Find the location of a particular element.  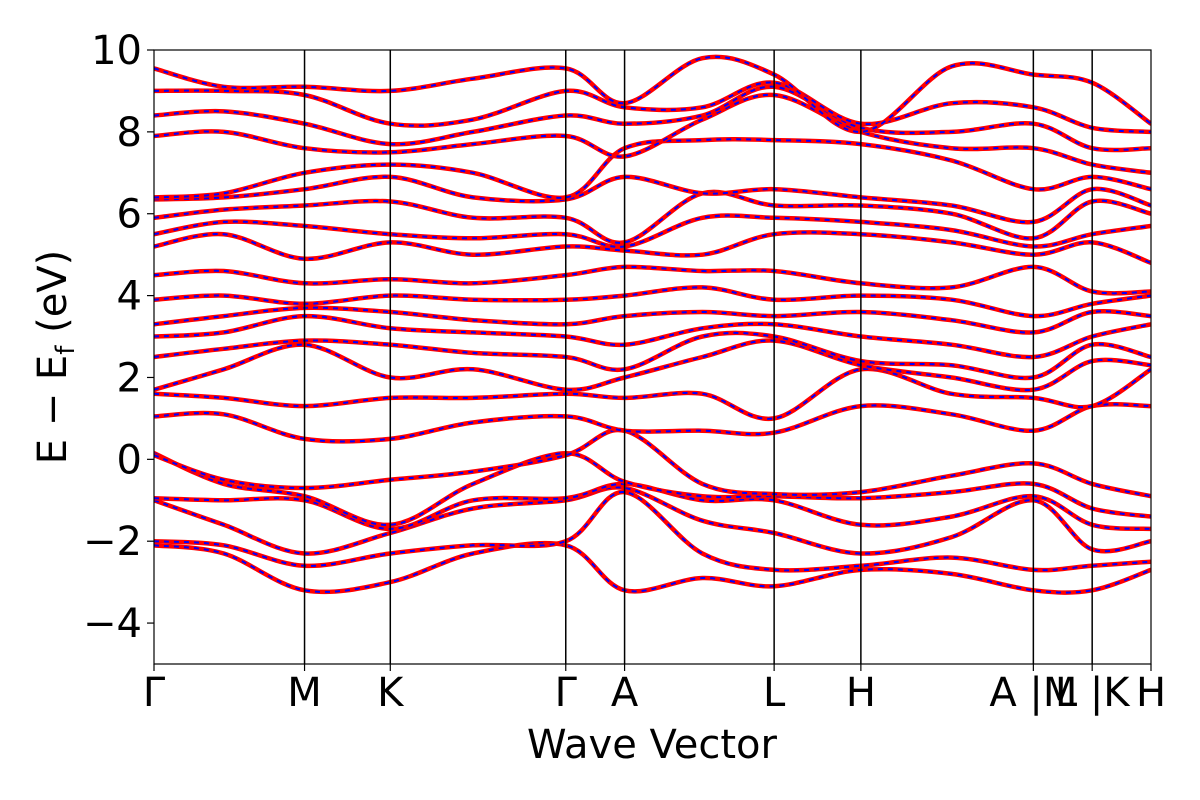

x-tick-label-4: Γ is located at coordinates (566, 693).